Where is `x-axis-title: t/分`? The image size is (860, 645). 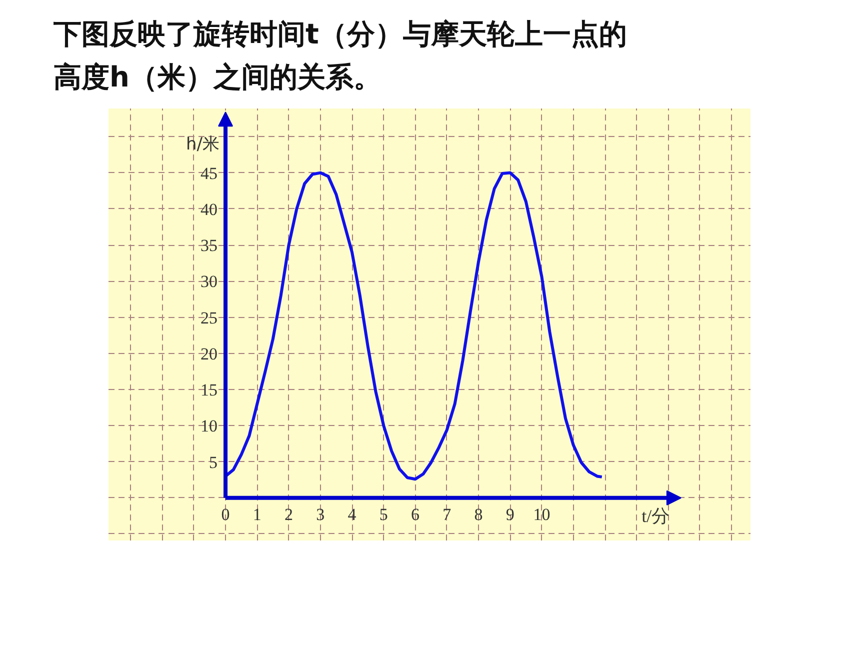
x-axis-title: t/分 is located at coordinates (656, 516).